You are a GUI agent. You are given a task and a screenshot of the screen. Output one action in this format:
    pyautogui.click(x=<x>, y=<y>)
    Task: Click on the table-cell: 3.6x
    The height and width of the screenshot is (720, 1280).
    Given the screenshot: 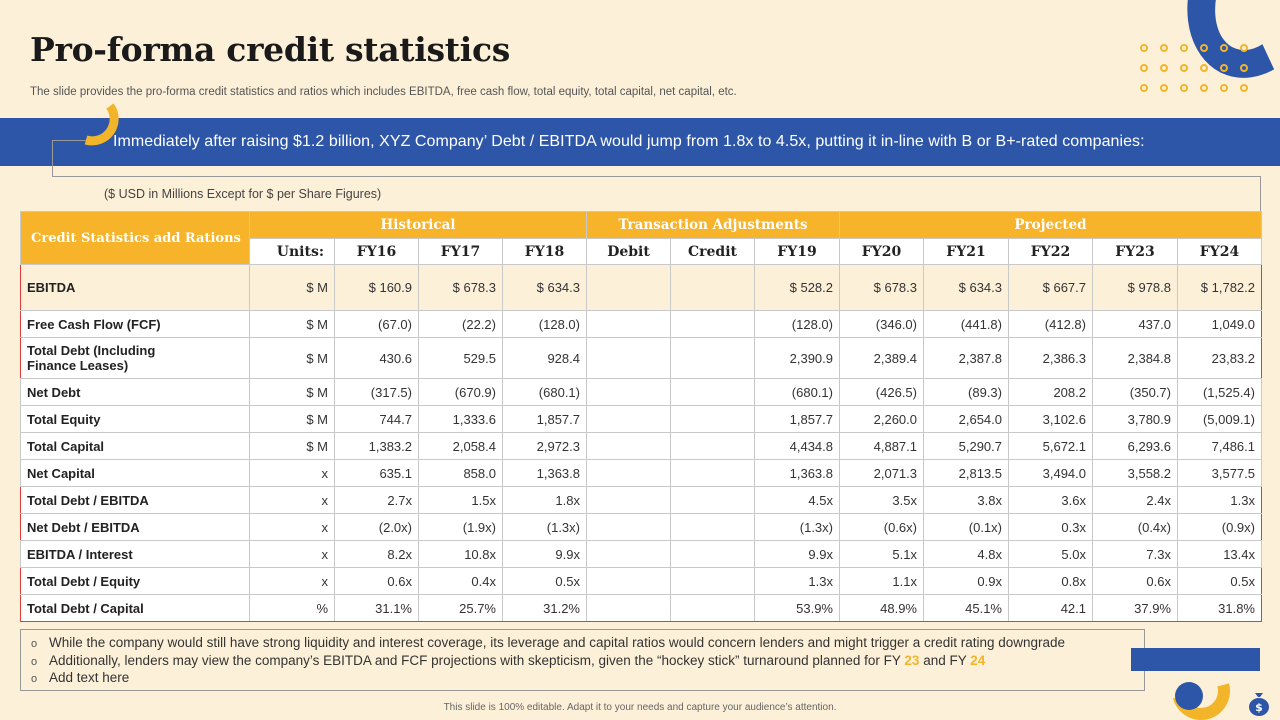 What is the action you would take?
    pyautogui.click(x=1050, y=500)
    